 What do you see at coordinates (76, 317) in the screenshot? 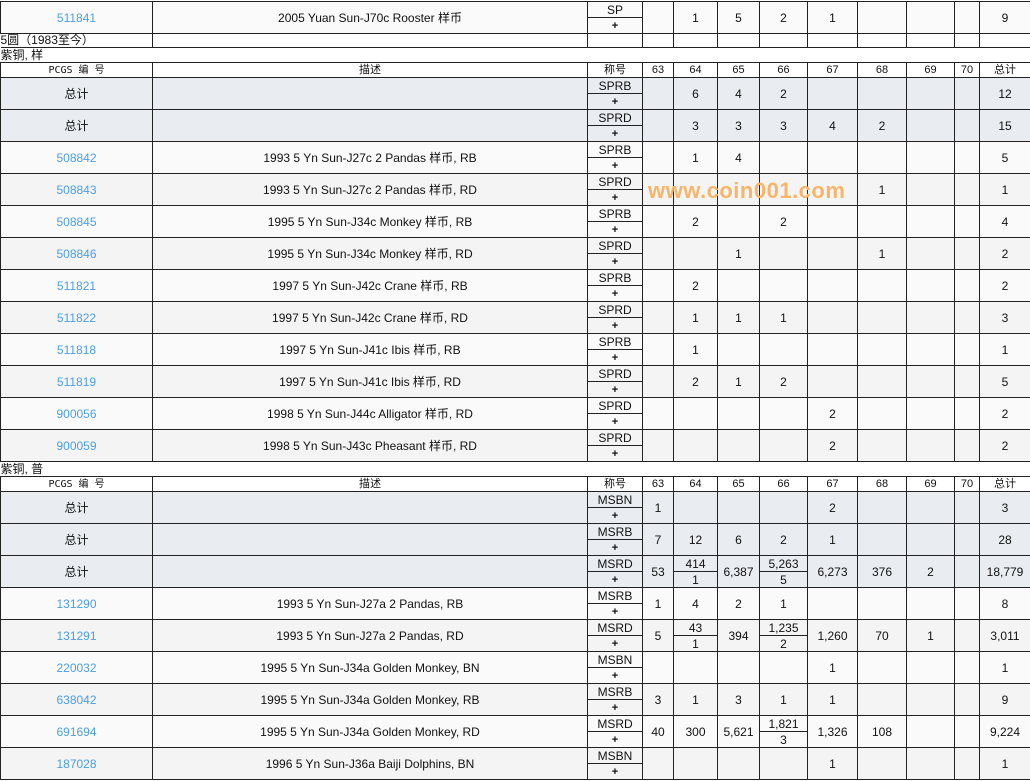
I see `pcgs-number-link: 511822` at bounding box center [76, 317].